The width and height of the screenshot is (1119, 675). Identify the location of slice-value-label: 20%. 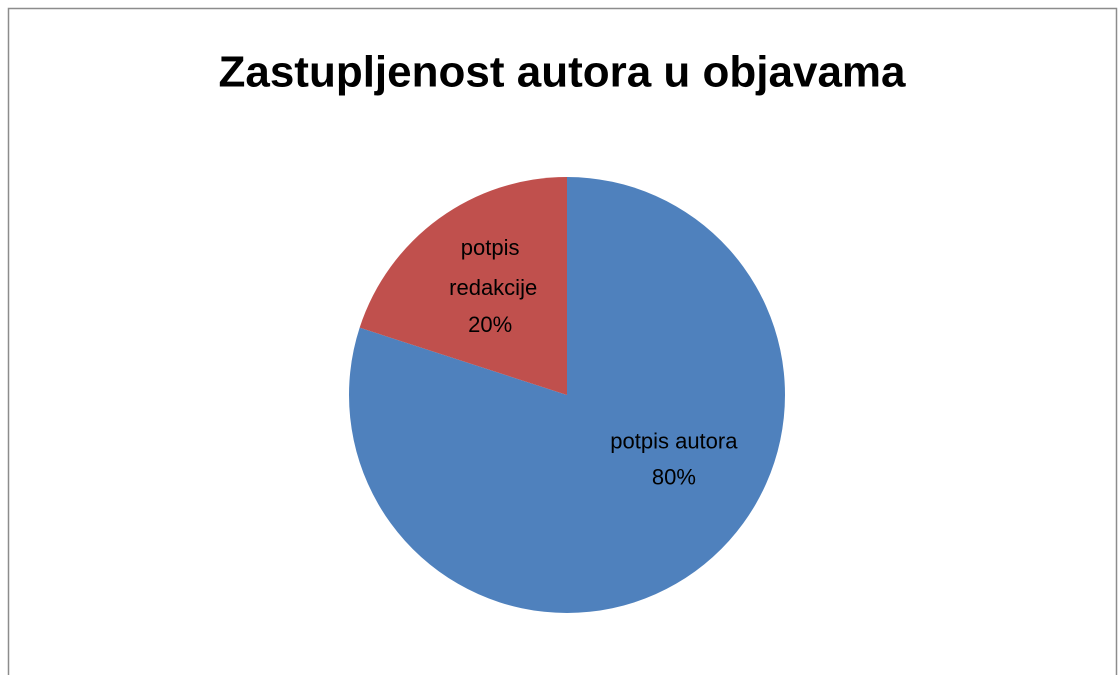
(490, 324).